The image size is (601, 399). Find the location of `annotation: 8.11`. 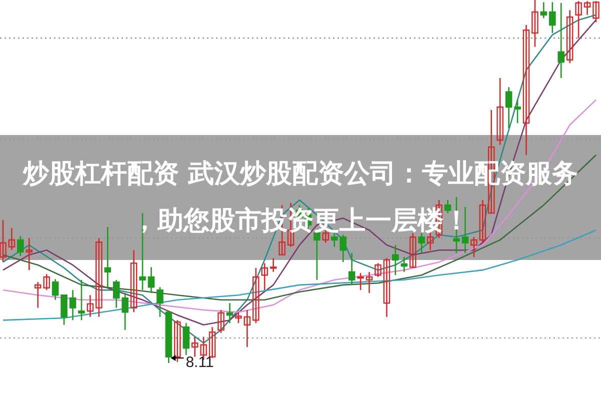

annotation: 8.11 is located at coordinates (200, 362).